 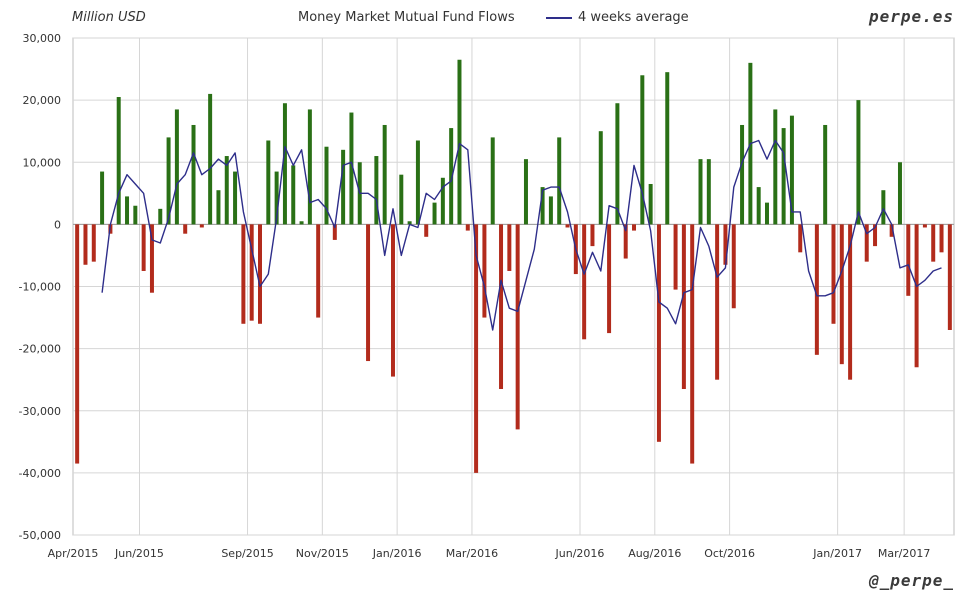 I want to click on y-tick-label: 0, so click(x=57, y=224).